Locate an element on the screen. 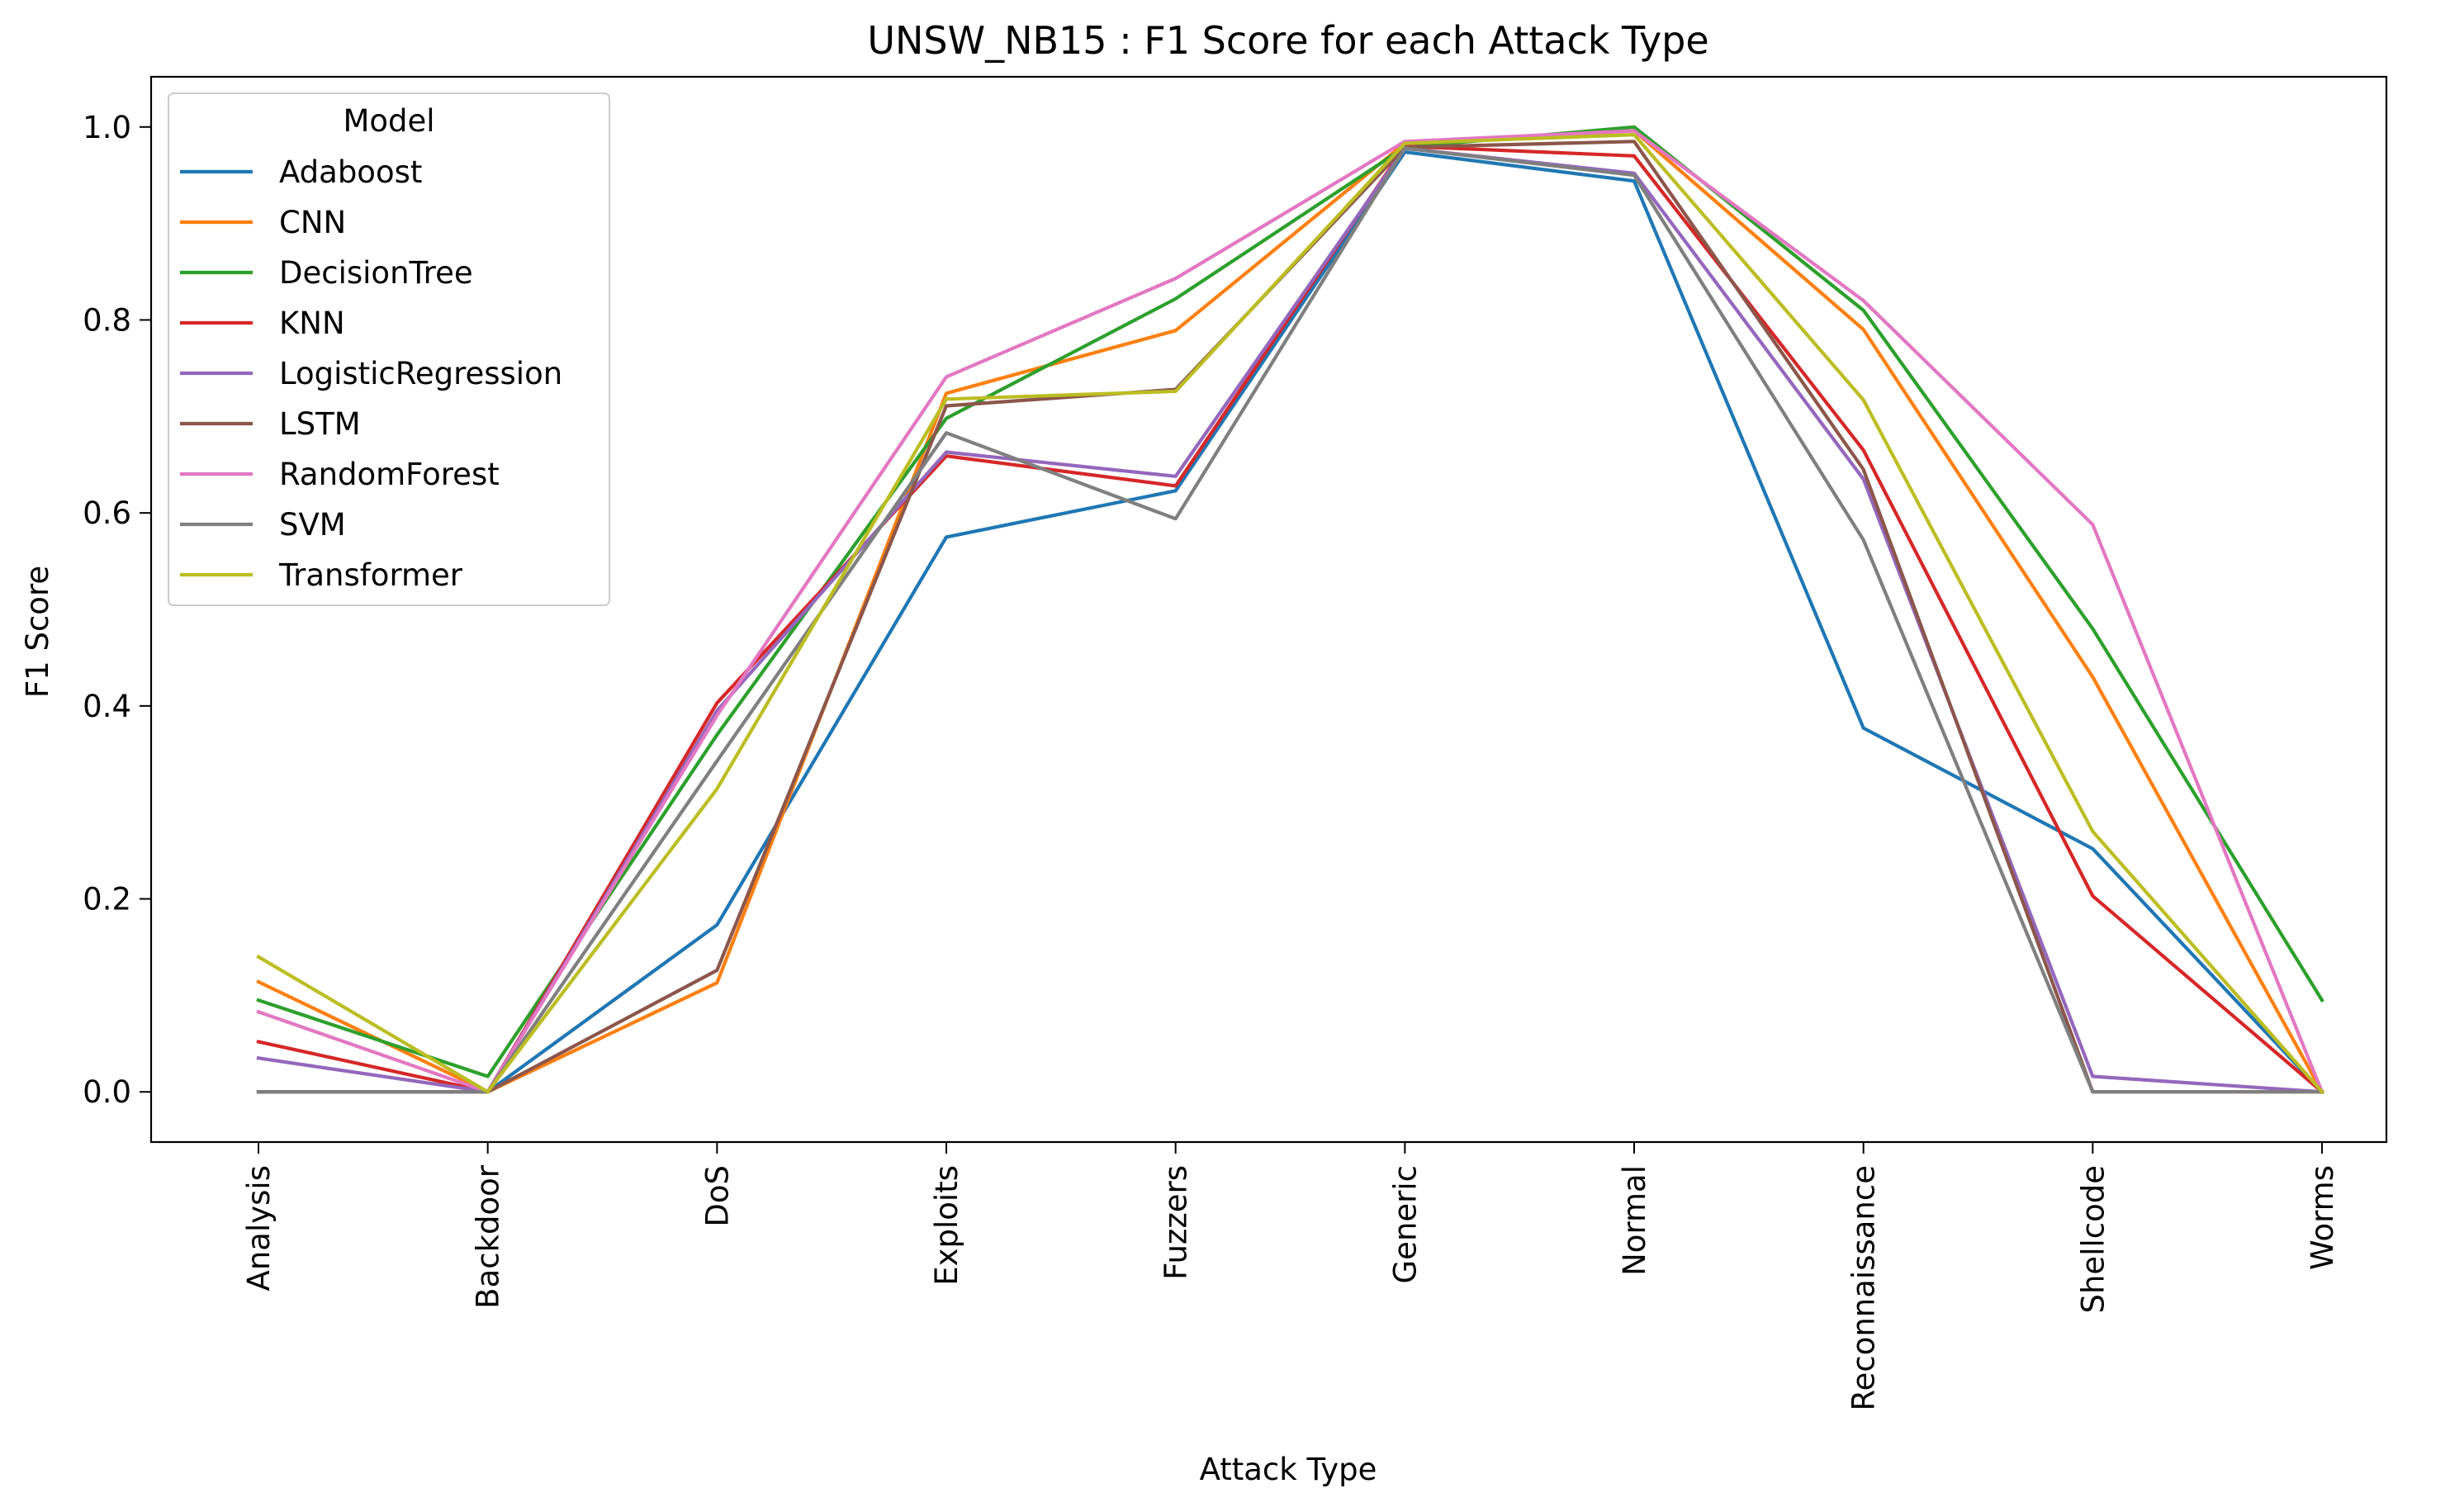 The height and width of the screenshot is (1512, 2450). y-tick-label: 1.0 is located at coordinates (107, 127).